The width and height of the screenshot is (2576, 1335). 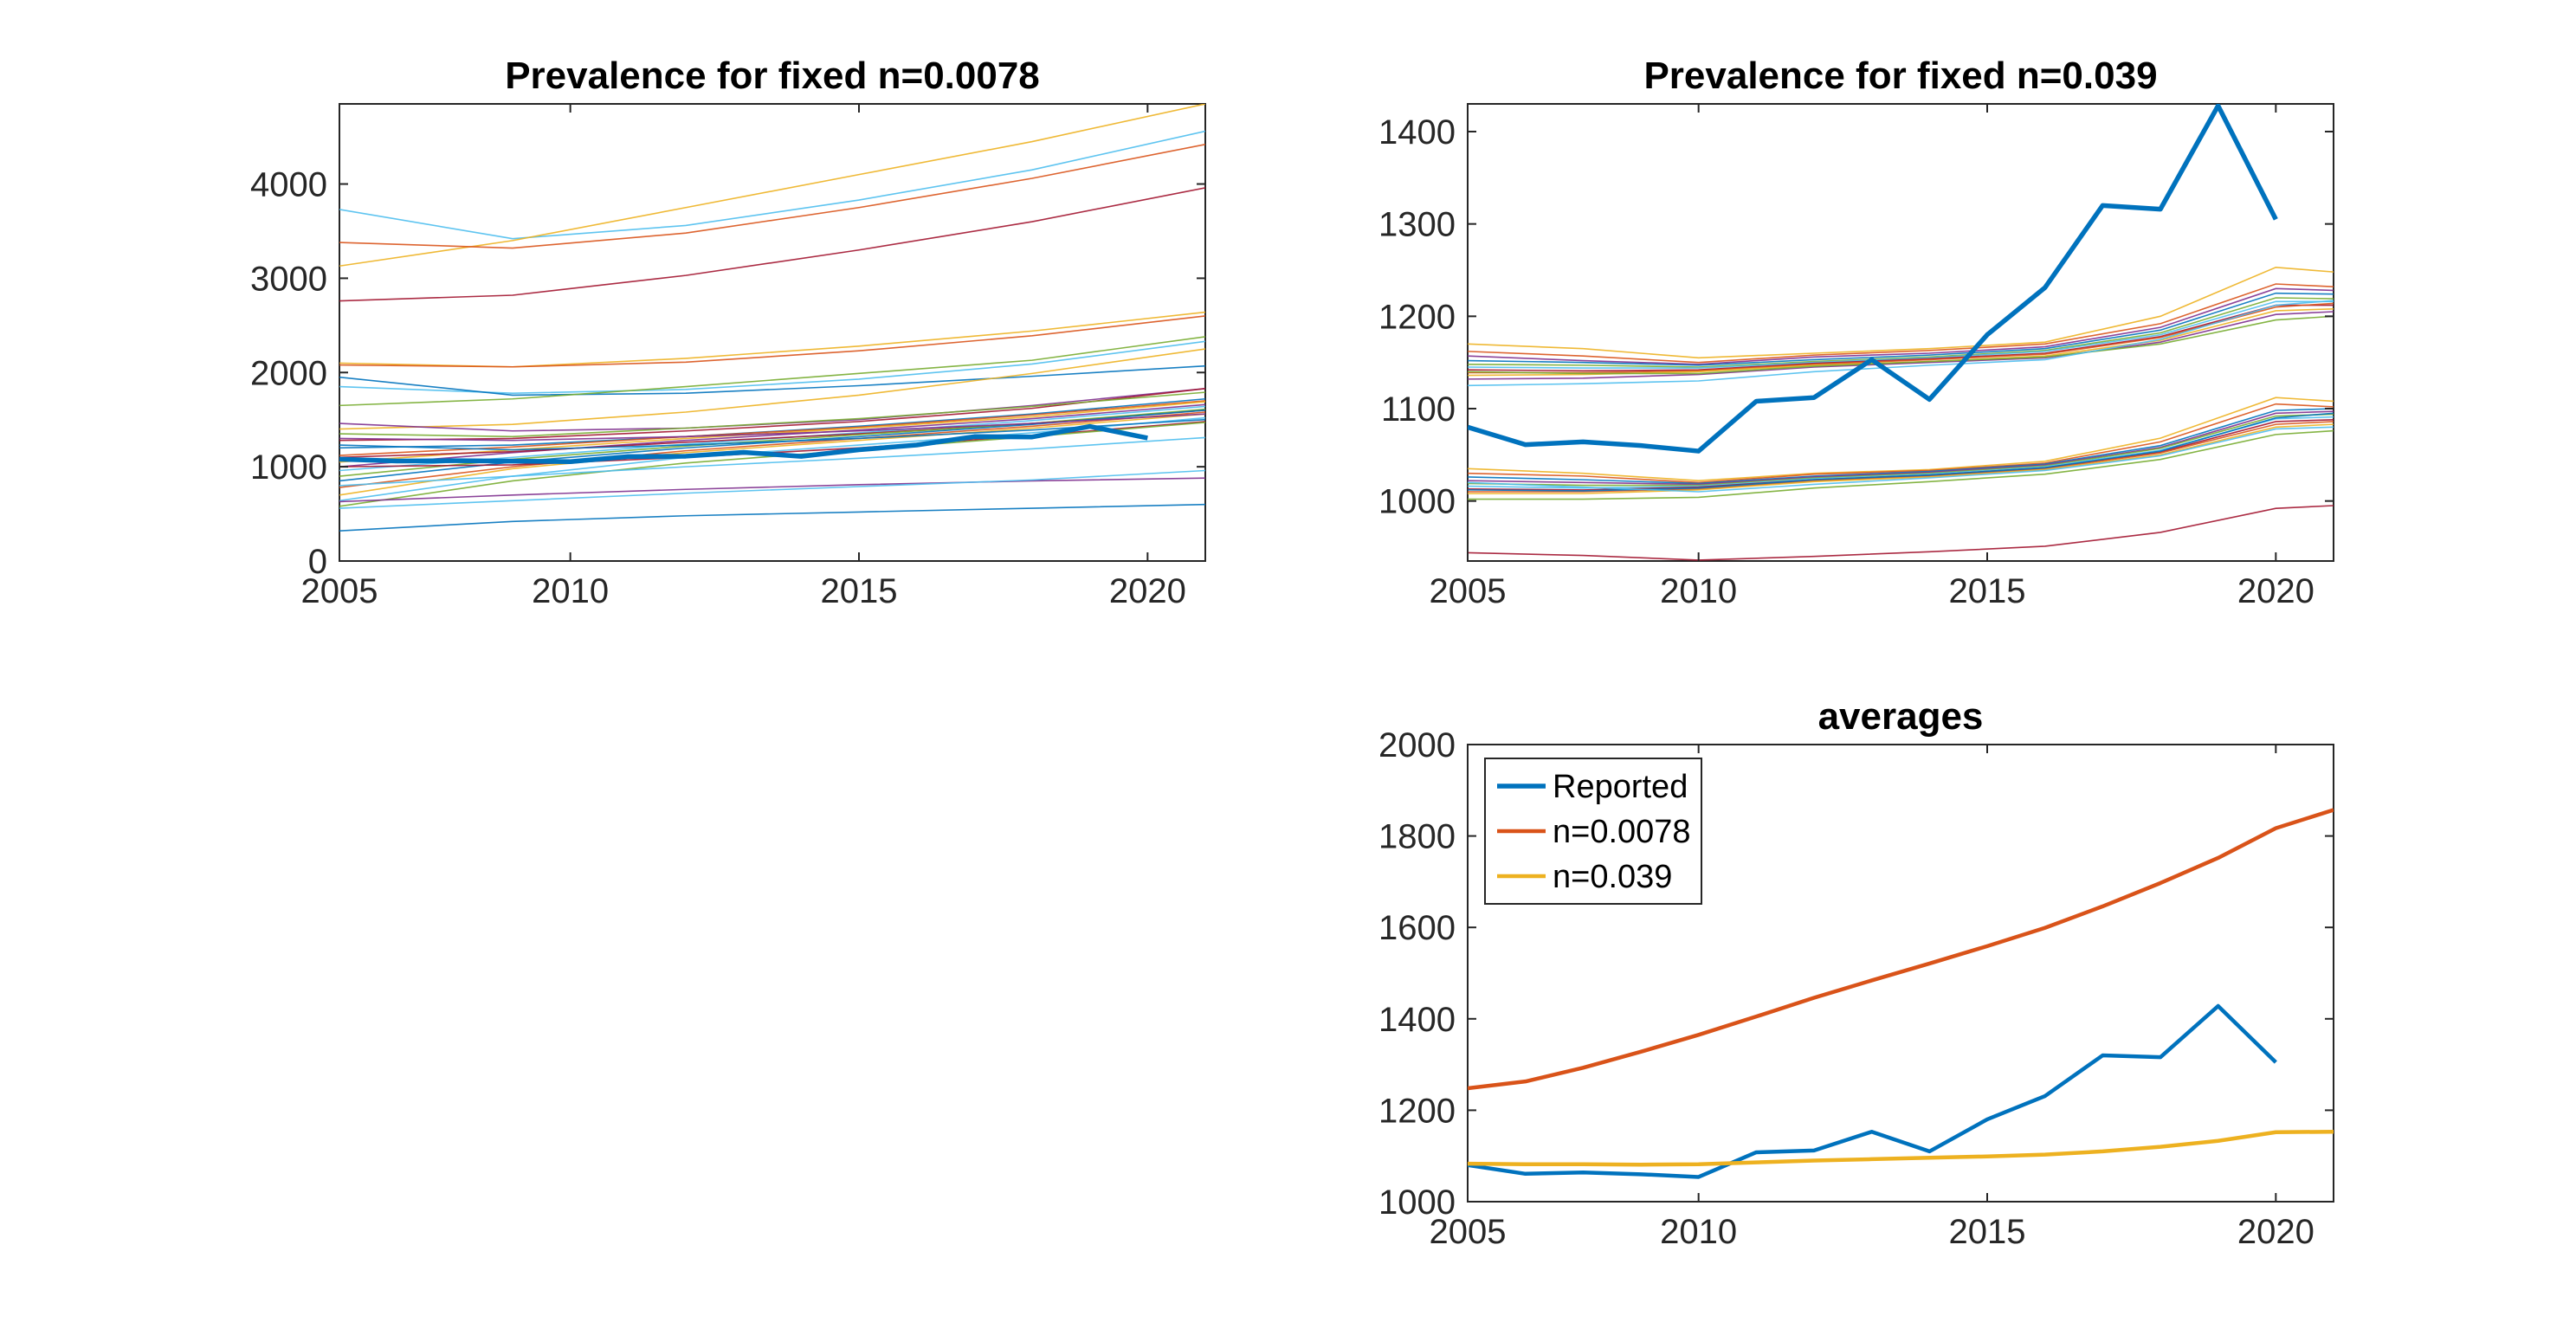 What do you see at coordinates (772, 76) in the screenshot?
I see `chart-title: Prevalence for fixed n=0.0078` at bounding box center [772, 76].